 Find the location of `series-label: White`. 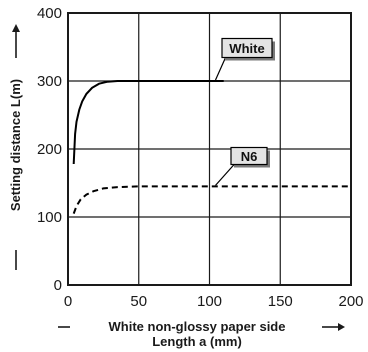

series-label: White is located at coordinates (246, 48).